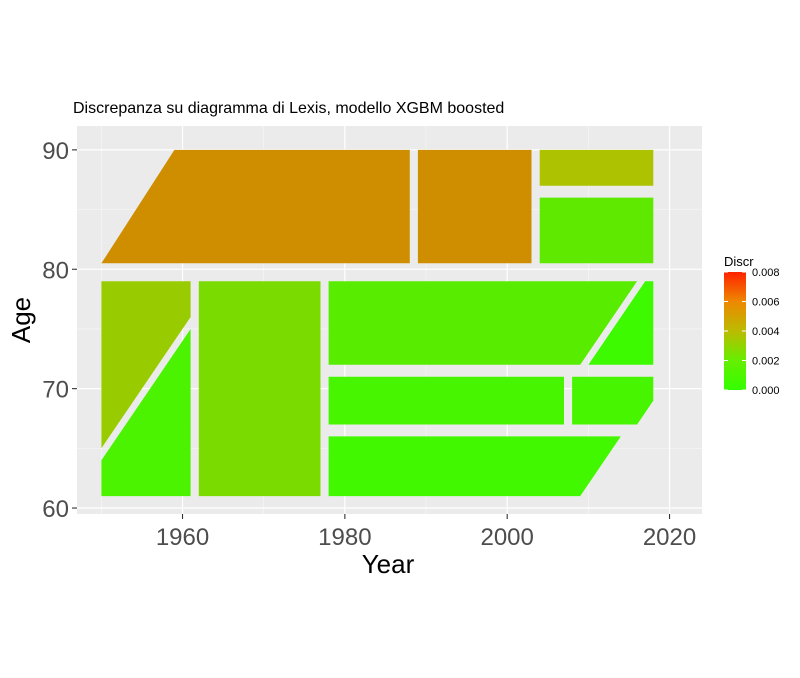 The width and height of the screenshot is (800, 678). Describe the element at coordinates (766, 273) in the screenshot. I see `legend-label: 0.008` at that location.